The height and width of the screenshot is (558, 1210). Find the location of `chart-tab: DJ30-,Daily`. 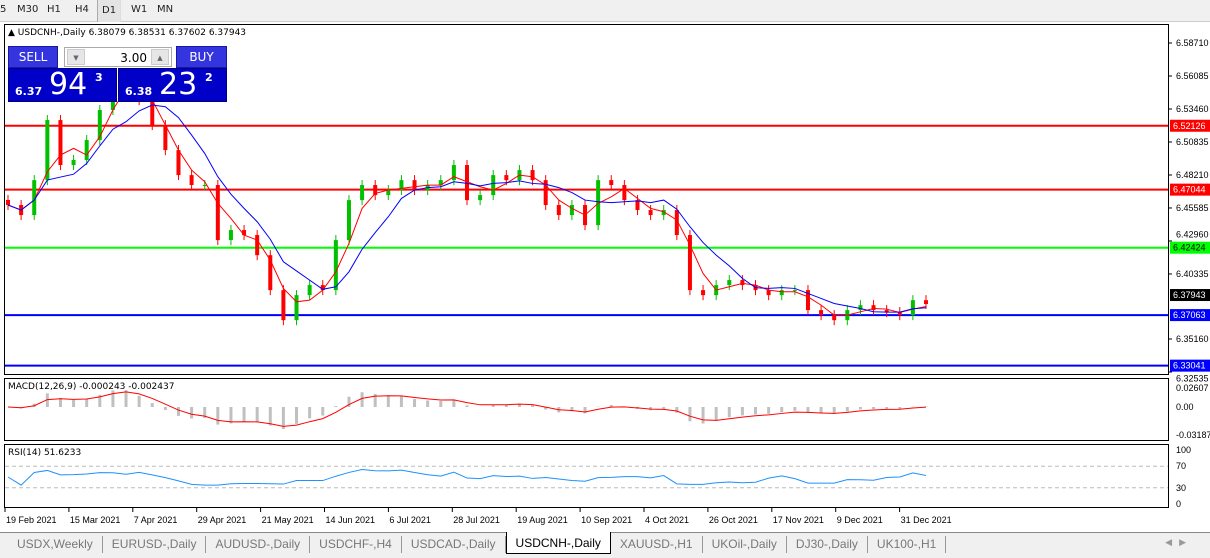

chart-tab: DJ30-,Daily is located at coordinates (827, 544).